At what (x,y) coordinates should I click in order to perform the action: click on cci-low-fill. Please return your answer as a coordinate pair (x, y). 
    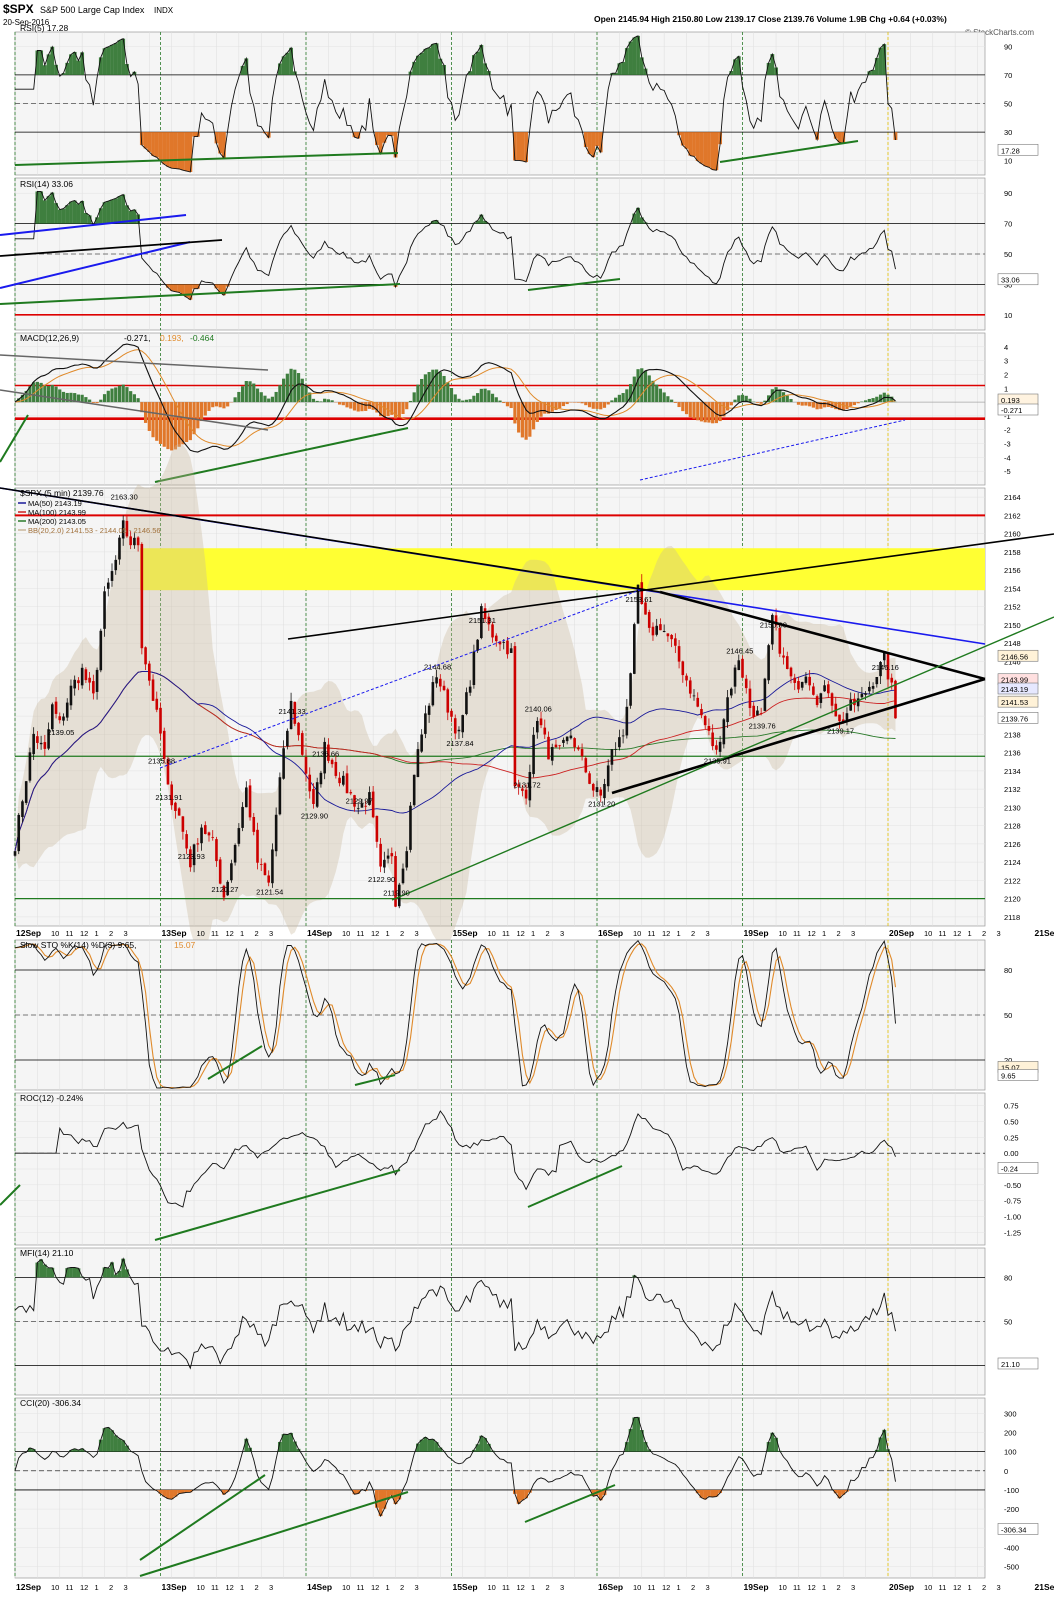
    Looking at the image, I should click on (392, 1493).